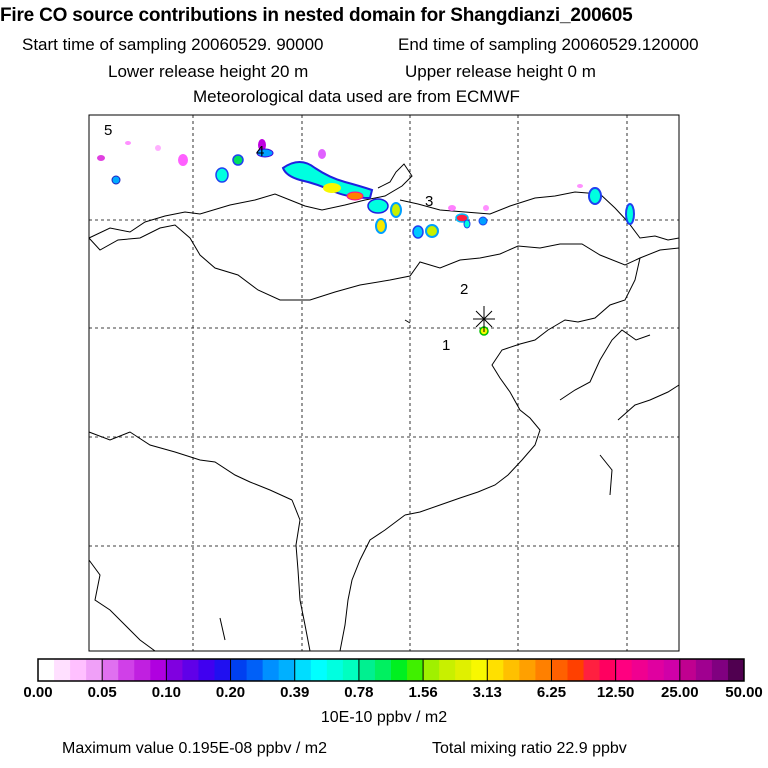  Describe the element at coordinates (295, 692) in the screenshot. I see `colorbar-tick-label: 0.39` at that location.